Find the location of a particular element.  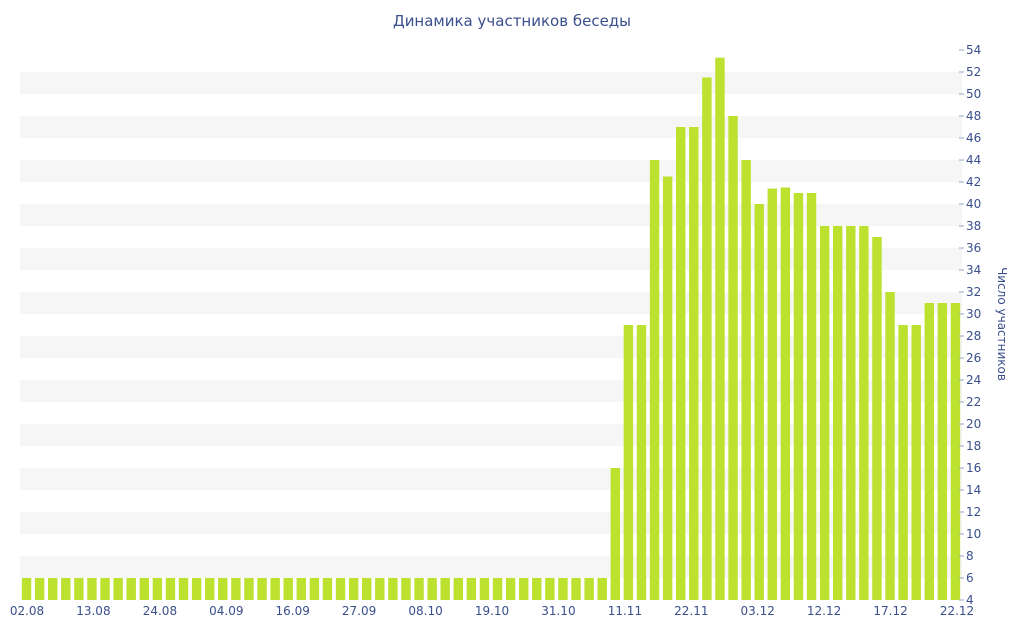

y-tick-label: 50 is located at coordinates (973, 94).